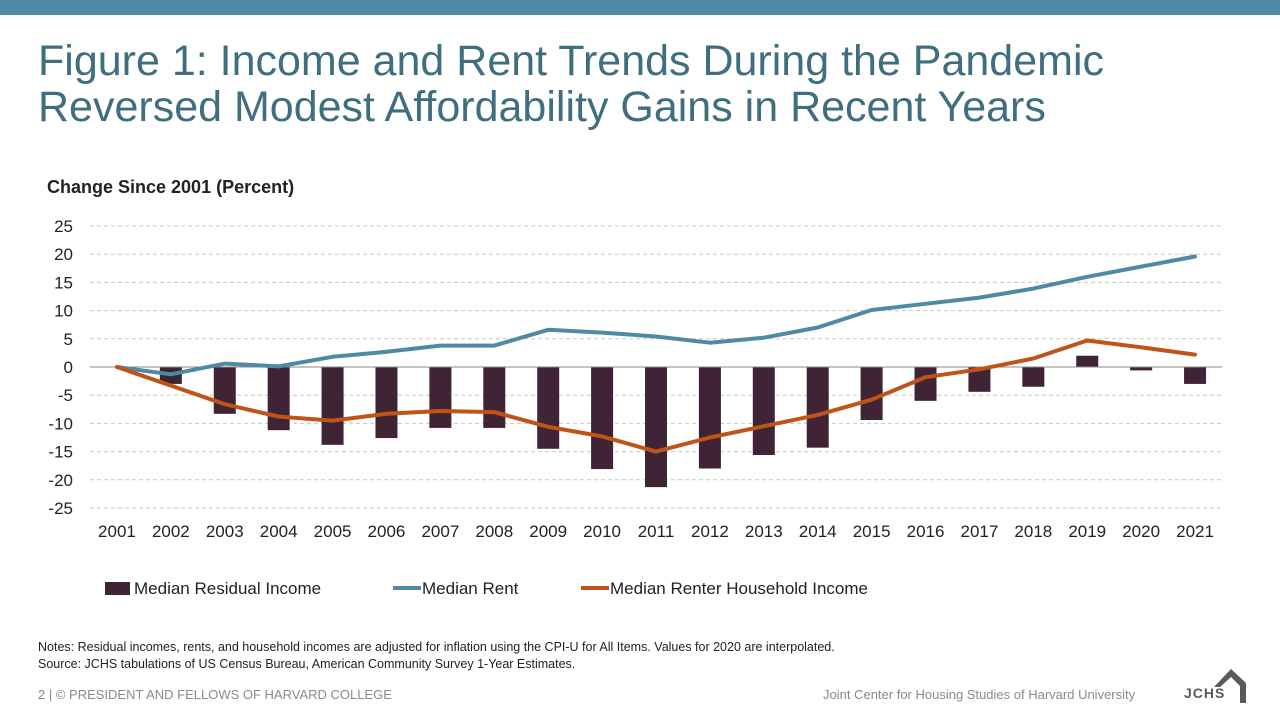 The image size is (1280, 720). I want to click on bar-2012, so click(709, 418).